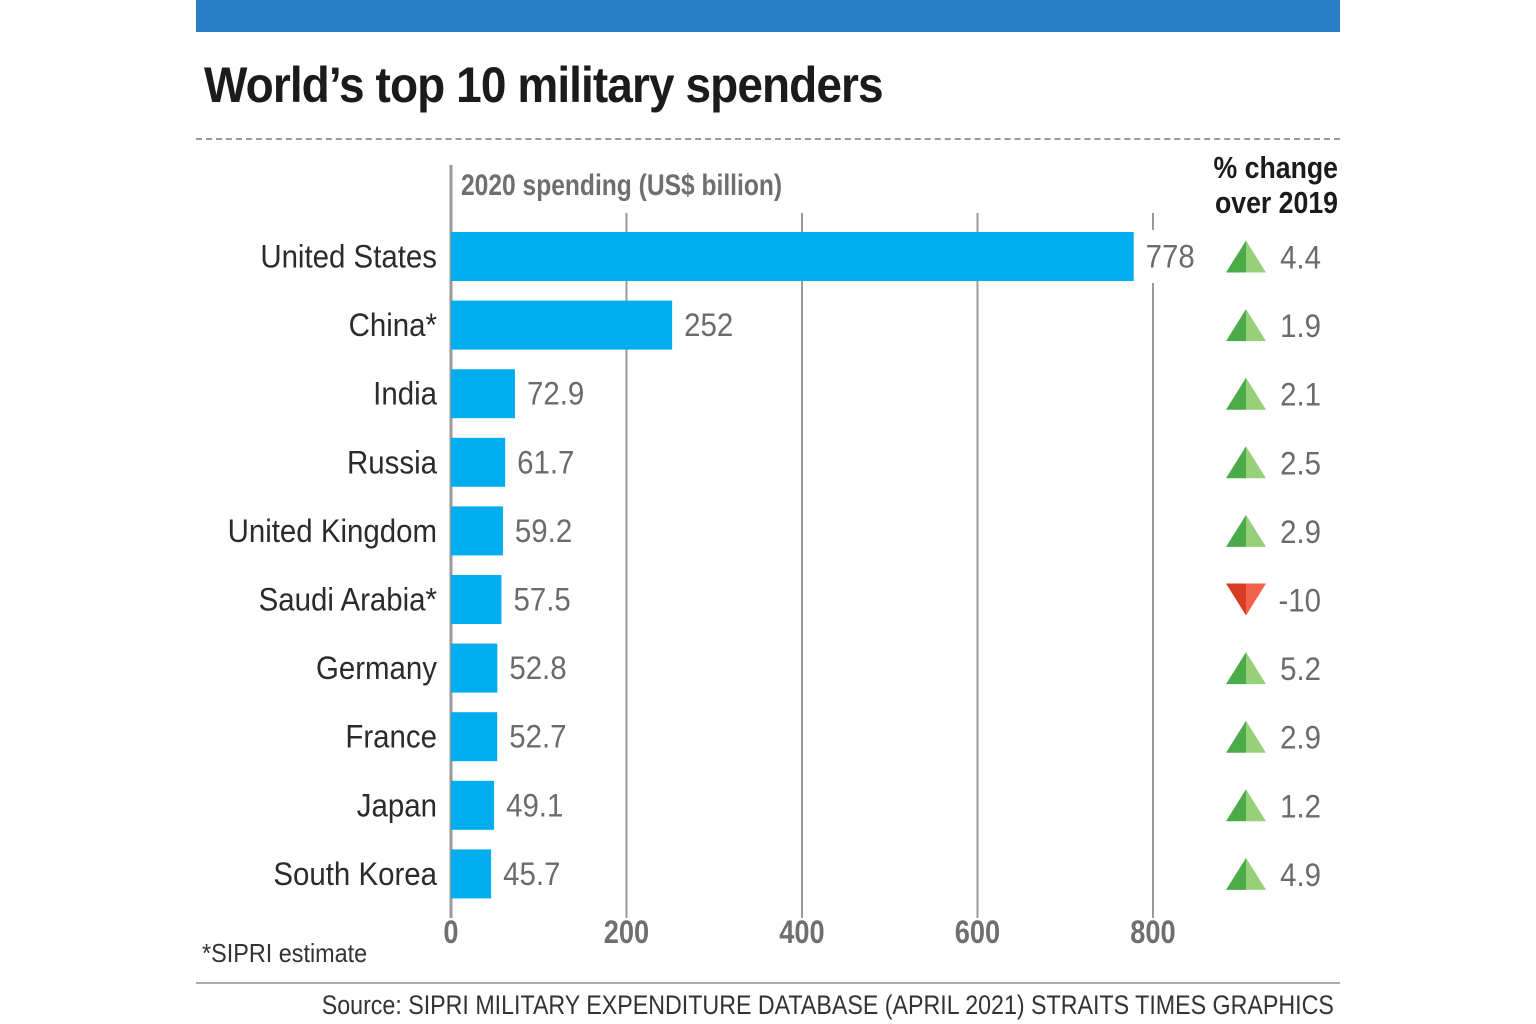 The width and height of the screenshot is (1536, 1024). What do you see at coordinates (1275, 167) in the screenshot?
I see `change-header-line-1: % change` at bounding box center [1275, 167].